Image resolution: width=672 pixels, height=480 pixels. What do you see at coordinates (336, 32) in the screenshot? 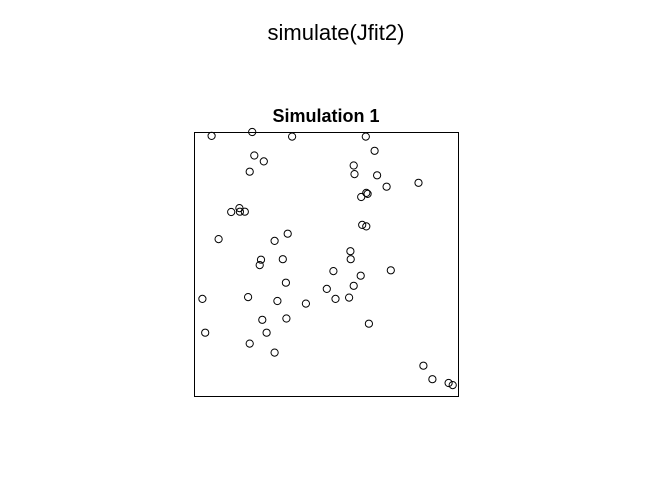
I see `figure-title: simulate(Jfit2)` at bounding box center [336, 32].